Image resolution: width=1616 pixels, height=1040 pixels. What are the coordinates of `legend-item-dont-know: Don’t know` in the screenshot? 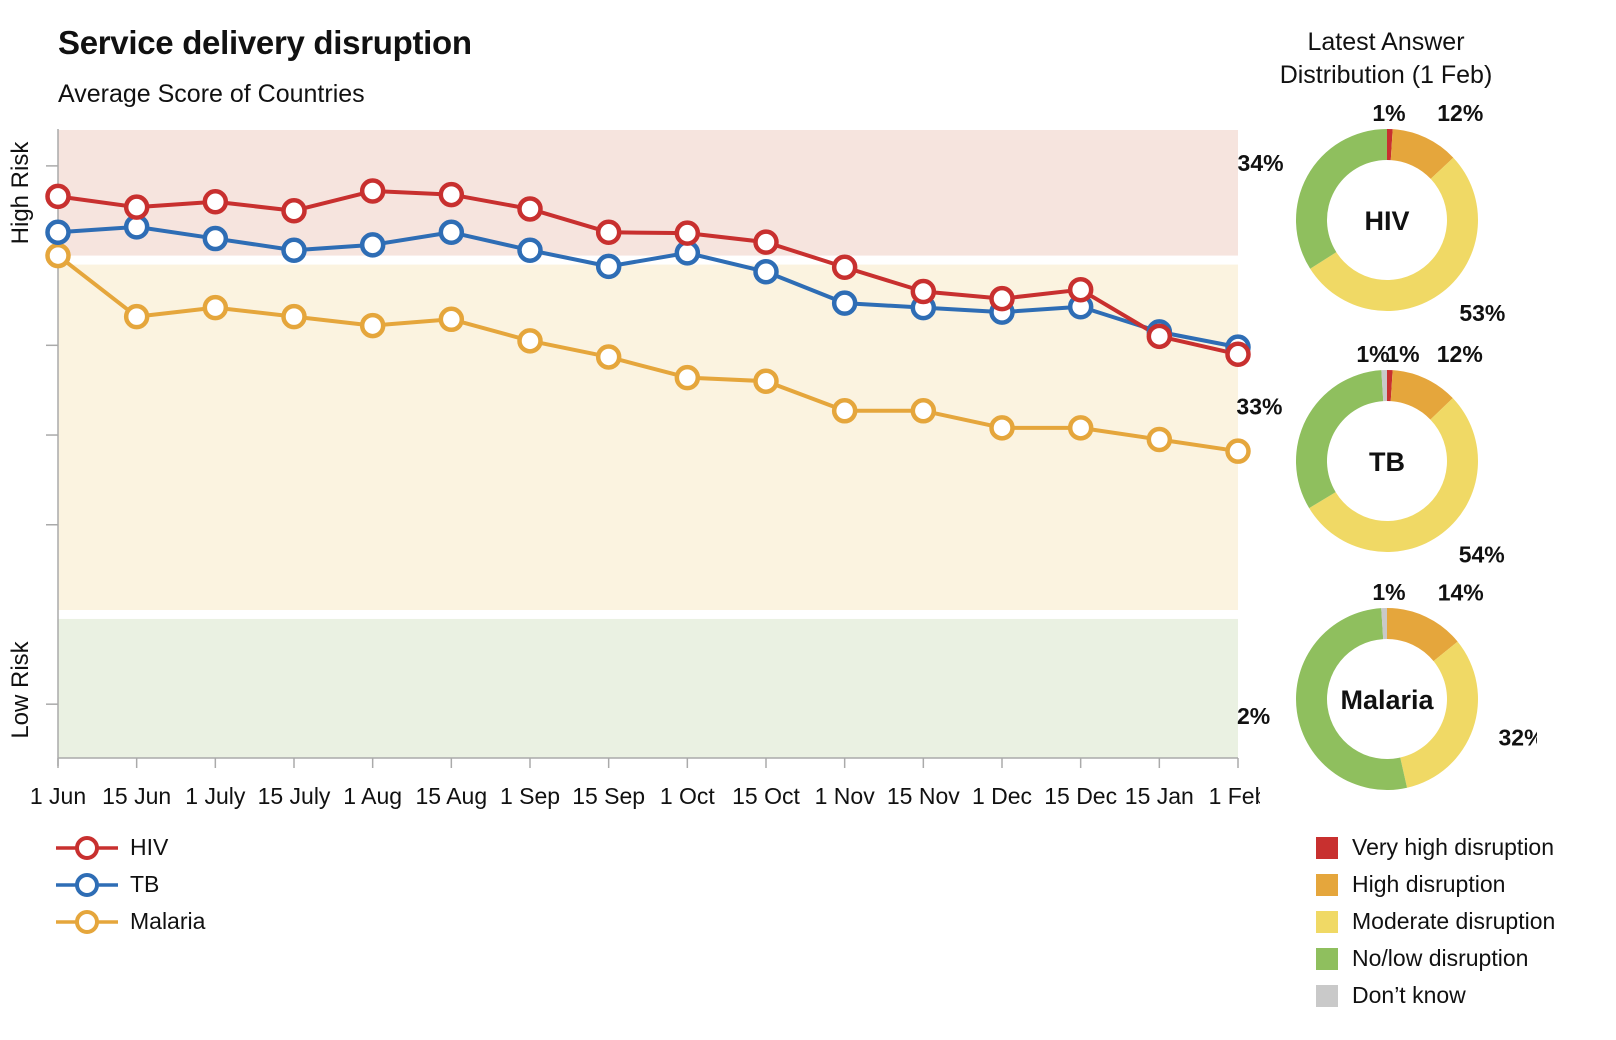 It's located at (1435, 995).